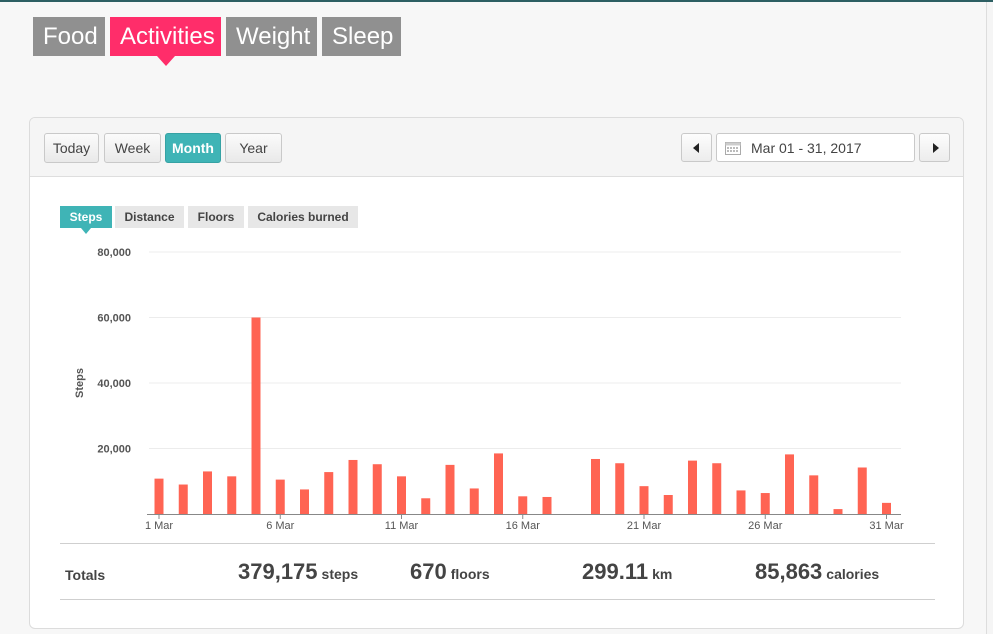  What do you see at coordinates (69, 36) in the screenshot?
I see `tab-food: Food` at bounding box center [69, 36].